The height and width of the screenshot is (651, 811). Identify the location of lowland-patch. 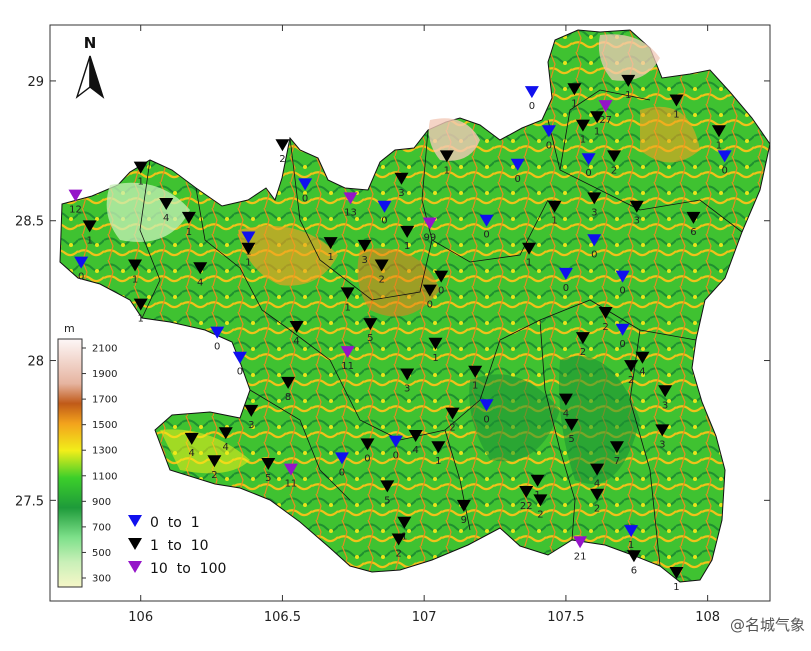
(148, 212).